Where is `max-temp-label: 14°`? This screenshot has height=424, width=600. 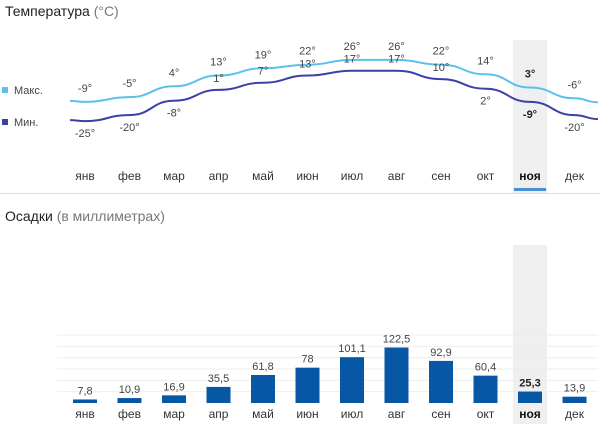
max-temp-label: 14° is located at coordinates (485, 61).